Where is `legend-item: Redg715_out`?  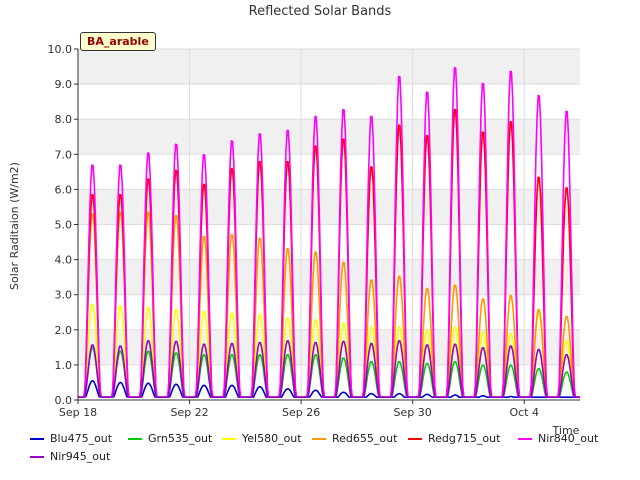
legend-item: Redg715_out is located at coordinates (454, 438).